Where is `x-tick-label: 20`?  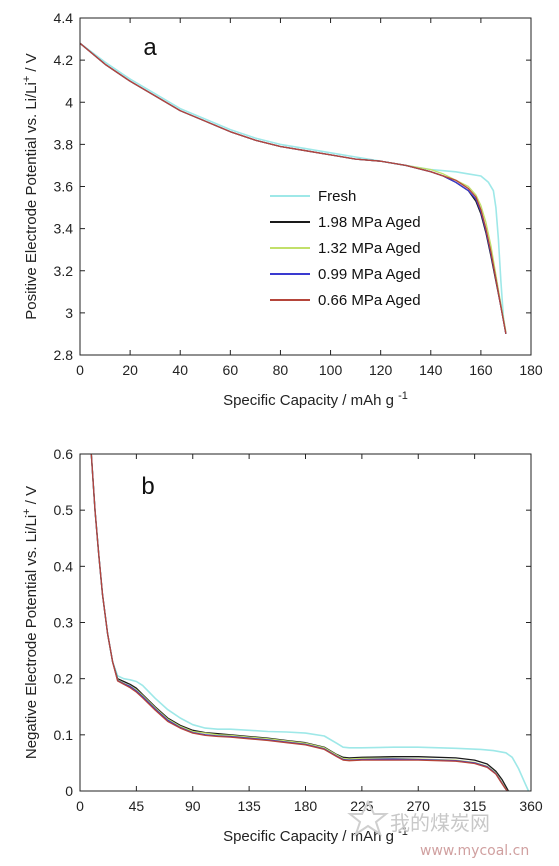 x-tick-label: 20 is located at coordinates (130, 370).